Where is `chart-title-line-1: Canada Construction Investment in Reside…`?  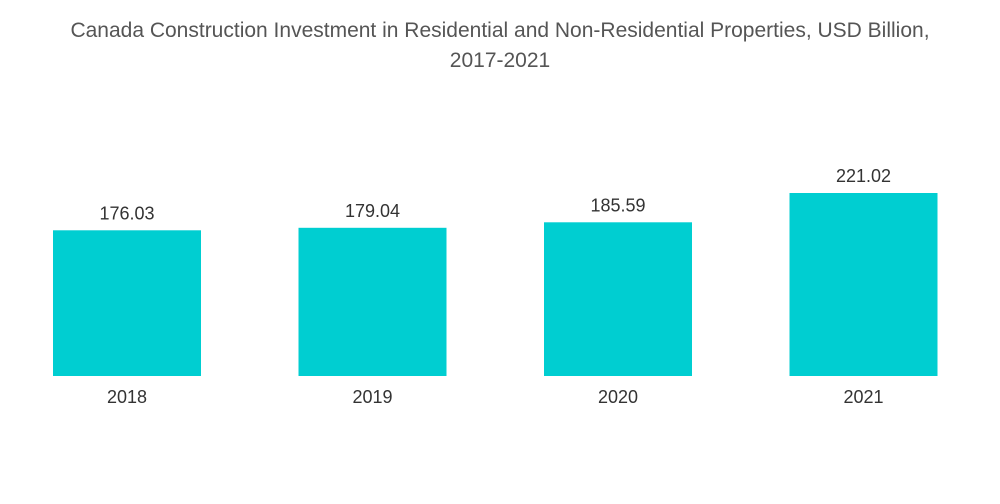 chart-title-line-1: Canada Construction Investment in Reside… is located at coordinates (500, 30).